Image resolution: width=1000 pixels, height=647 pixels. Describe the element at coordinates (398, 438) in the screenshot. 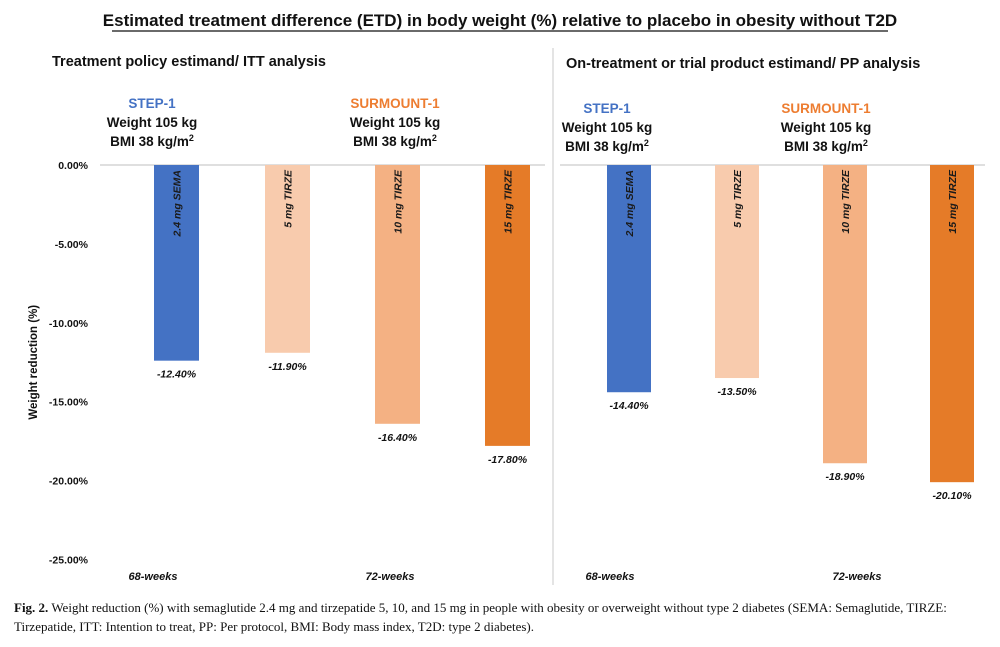

I see `bar-value-label: -16.40%` at that location.